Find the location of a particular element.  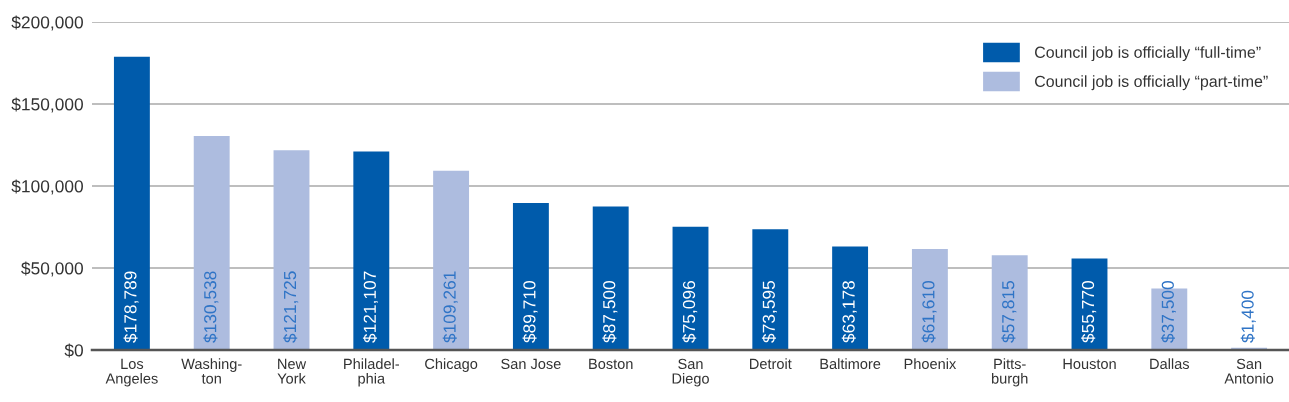

x-tick-label: Philadel- phia is located at coordinates (372, 372).